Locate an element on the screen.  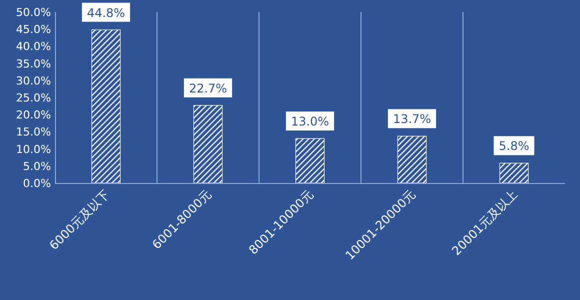
y-tick-label: 15.0% is located at coordinates (33, 132).